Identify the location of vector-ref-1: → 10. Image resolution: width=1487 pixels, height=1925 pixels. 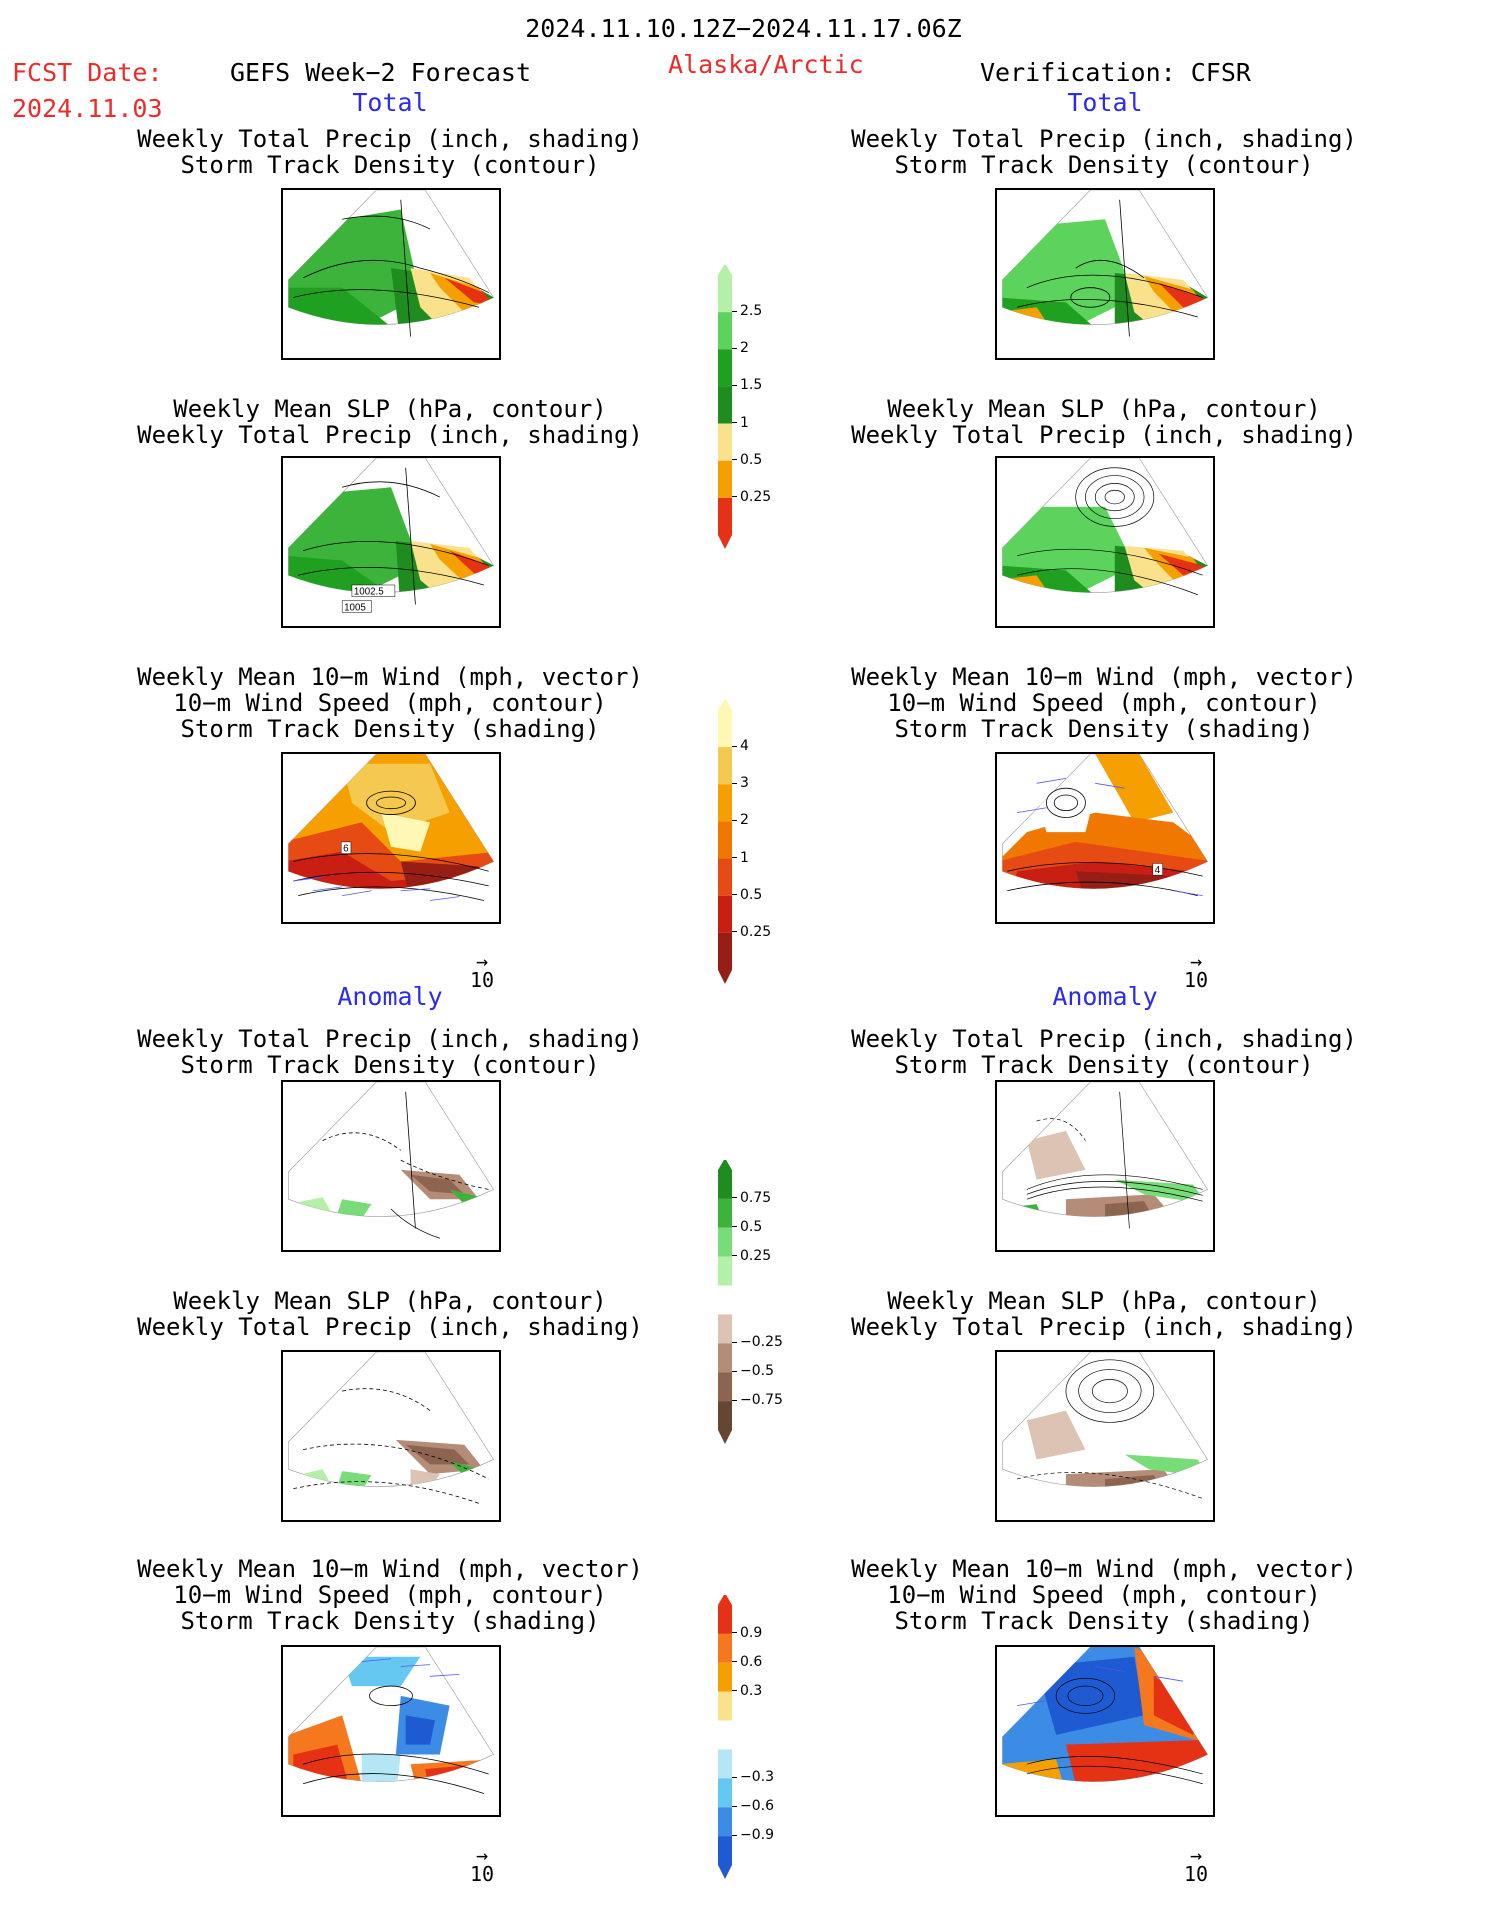
(482, 970).